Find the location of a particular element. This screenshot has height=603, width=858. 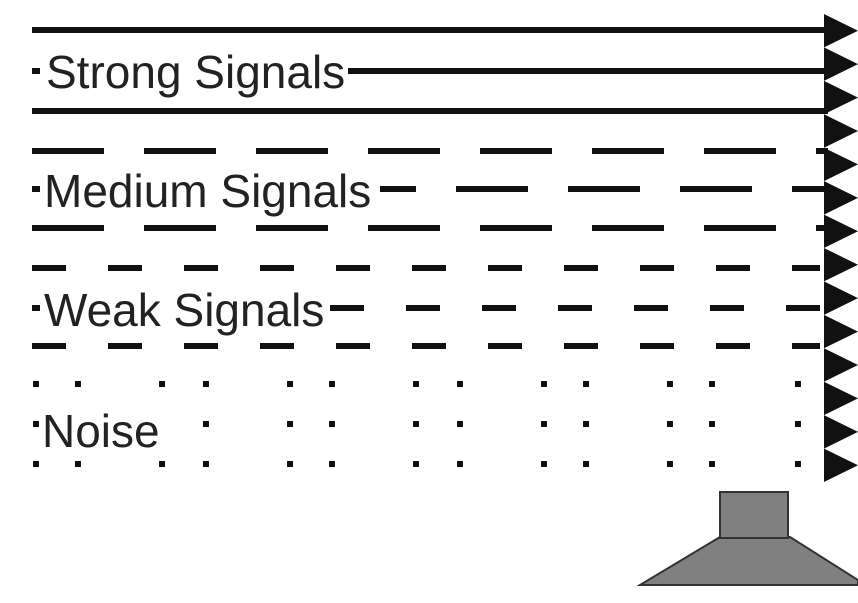

weak-signals-group is located at coordinates (426, 307).